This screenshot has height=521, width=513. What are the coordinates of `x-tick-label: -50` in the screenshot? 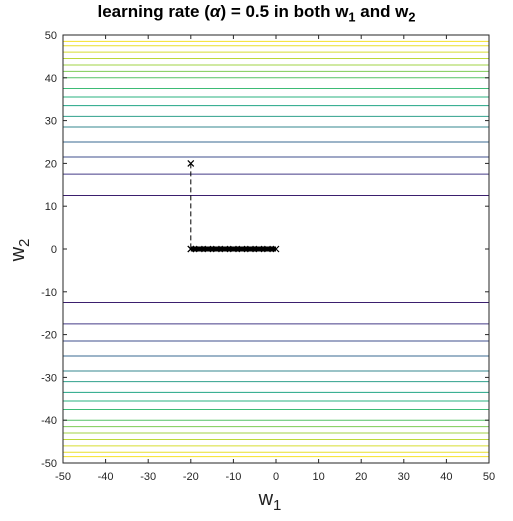 It's located at (63, 477).